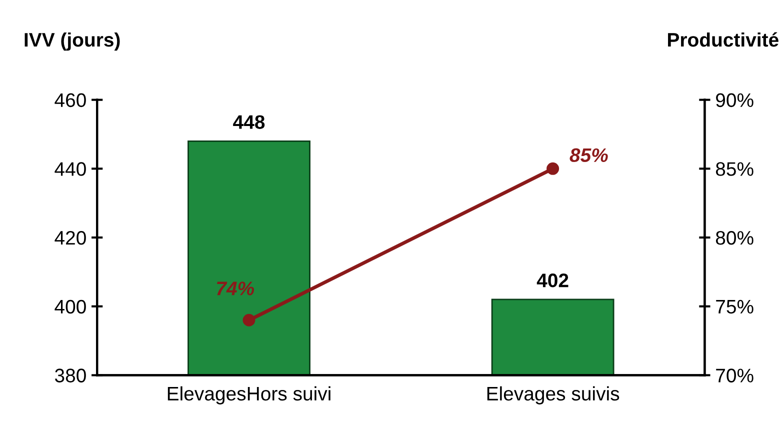  I want to click on y2-tick-label: 70%, so click(735, 375).